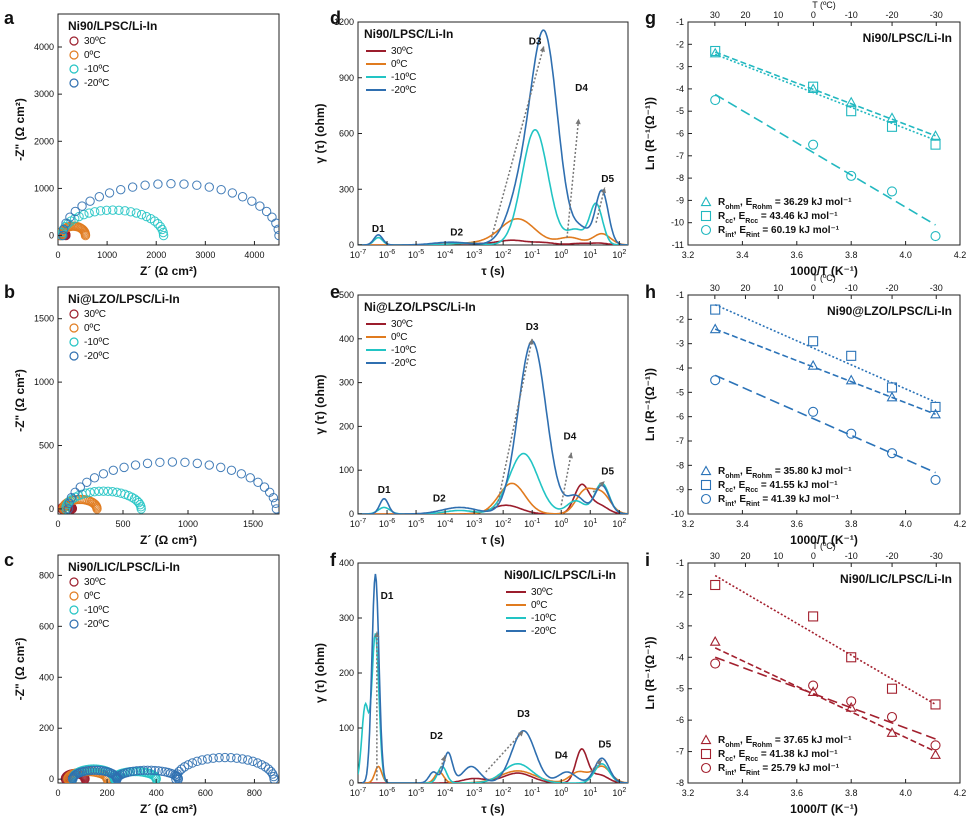  What do you see at coordinates (680, 752) in the screenshot?
I see `y-tick-label: -7` at bounding box center [680, 752].